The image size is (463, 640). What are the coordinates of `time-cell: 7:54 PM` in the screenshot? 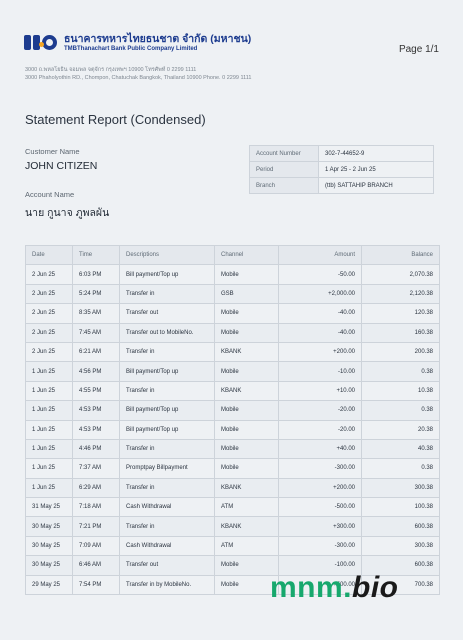 It's located at (96, 585).